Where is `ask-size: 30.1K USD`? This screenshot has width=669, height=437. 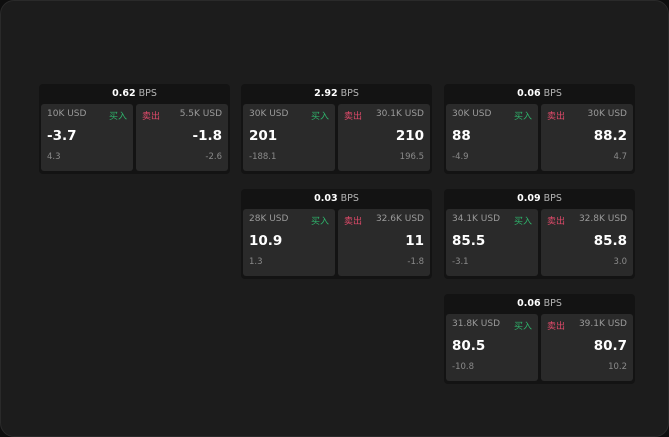 ask-size: 30.1K USD is located at coordinates (399, 114).